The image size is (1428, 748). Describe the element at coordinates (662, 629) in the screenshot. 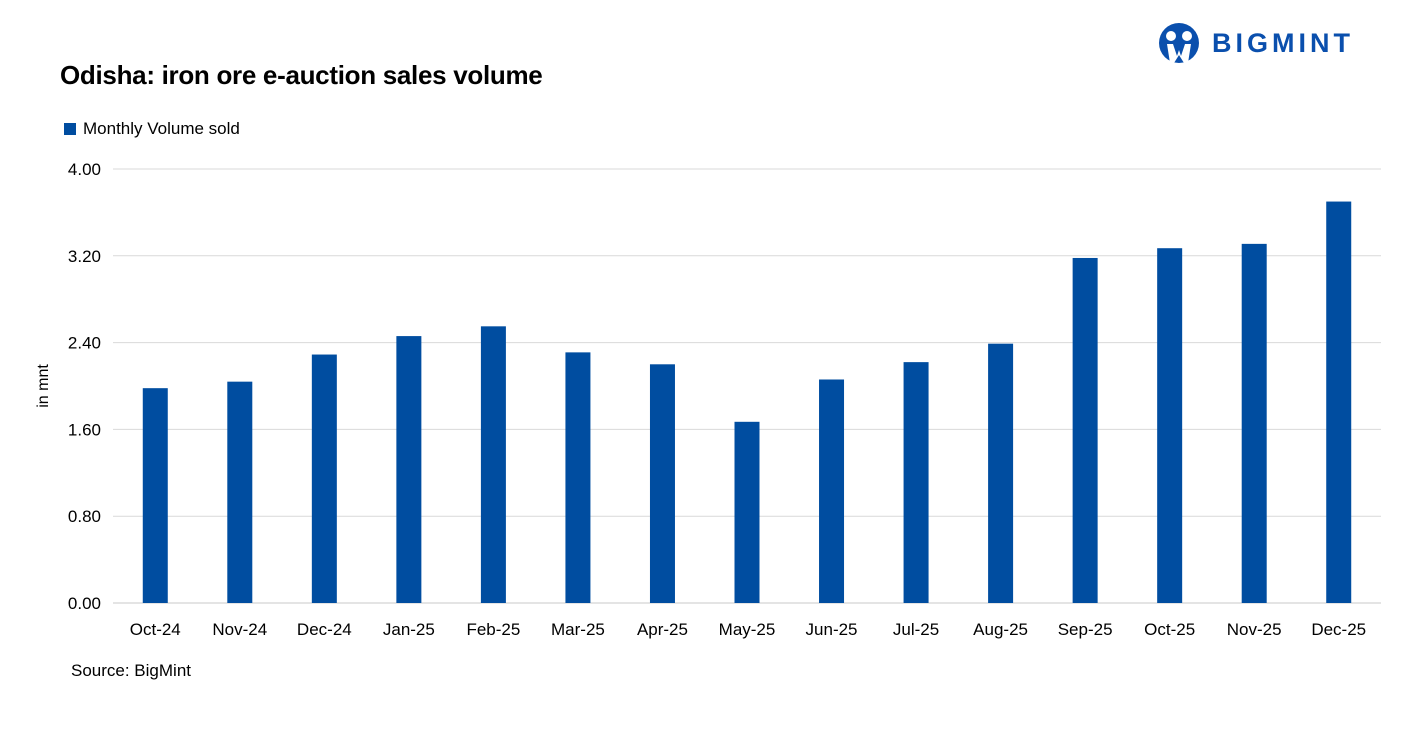

I see `x-tick-label: Apr-25` at that location.